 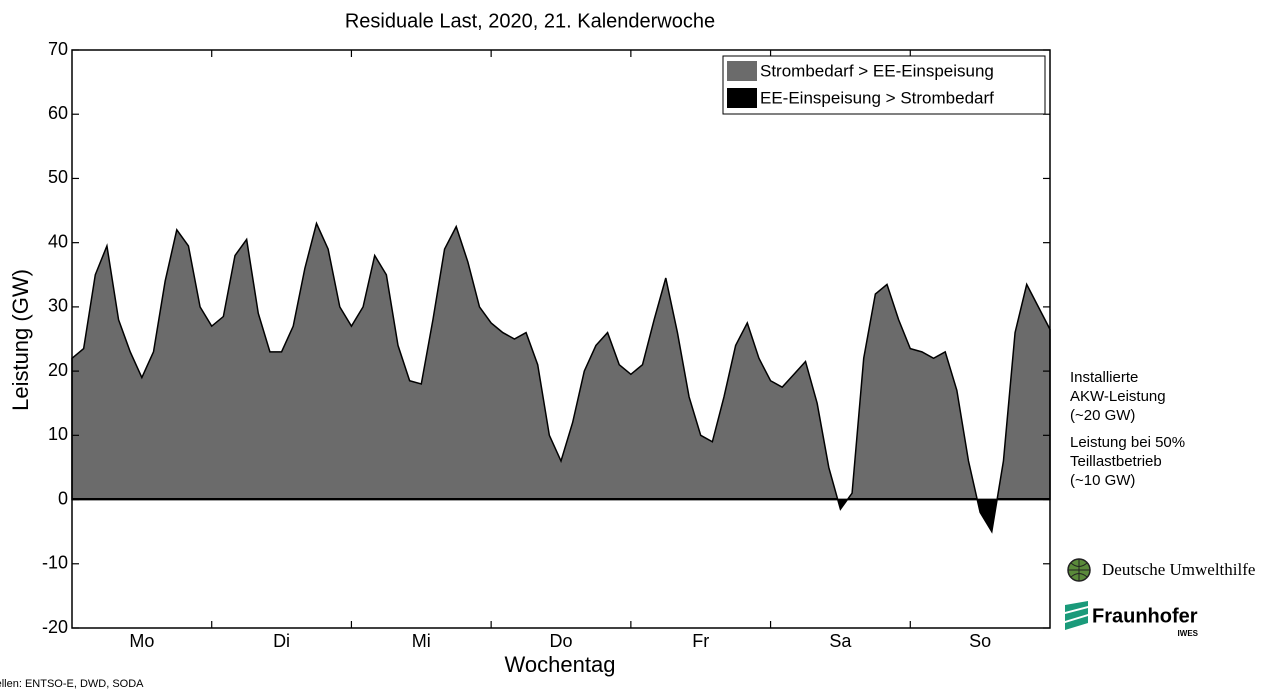 I want to click on annotation: Leistung bei 50%, so click(x=1127, y=442).